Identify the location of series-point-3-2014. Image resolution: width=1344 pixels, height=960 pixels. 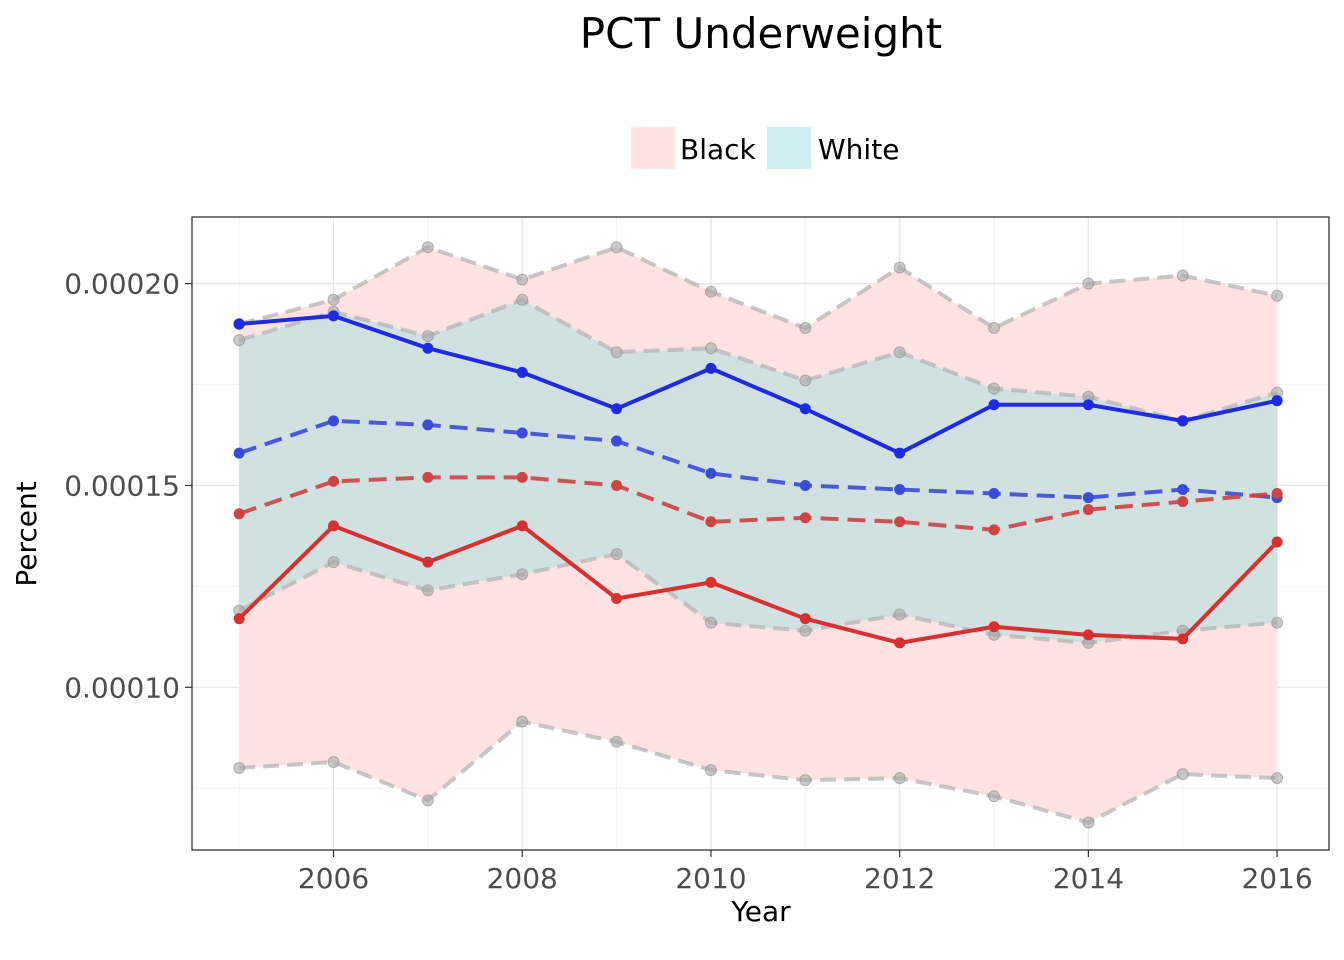
(1088, 635).